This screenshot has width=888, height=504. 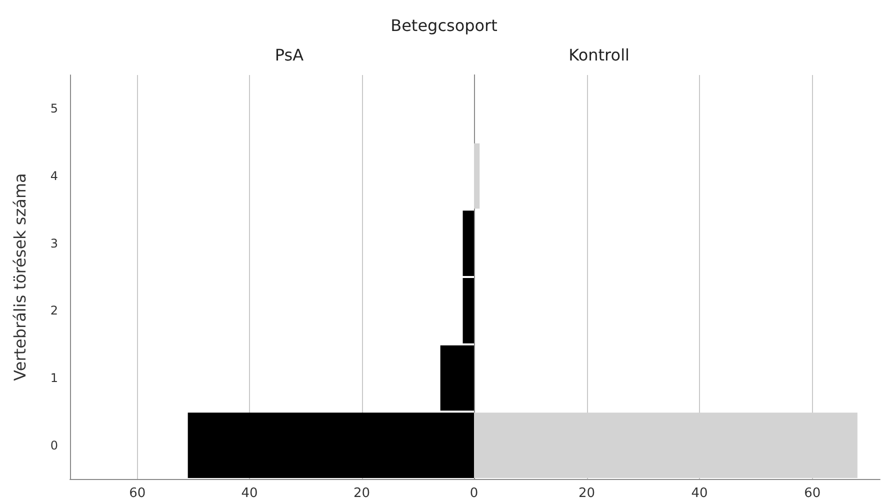 What do you see at coordinates (54, 243) in the screenshot?
I see `y-tick-label: 3` at bounding box center [54, 243].